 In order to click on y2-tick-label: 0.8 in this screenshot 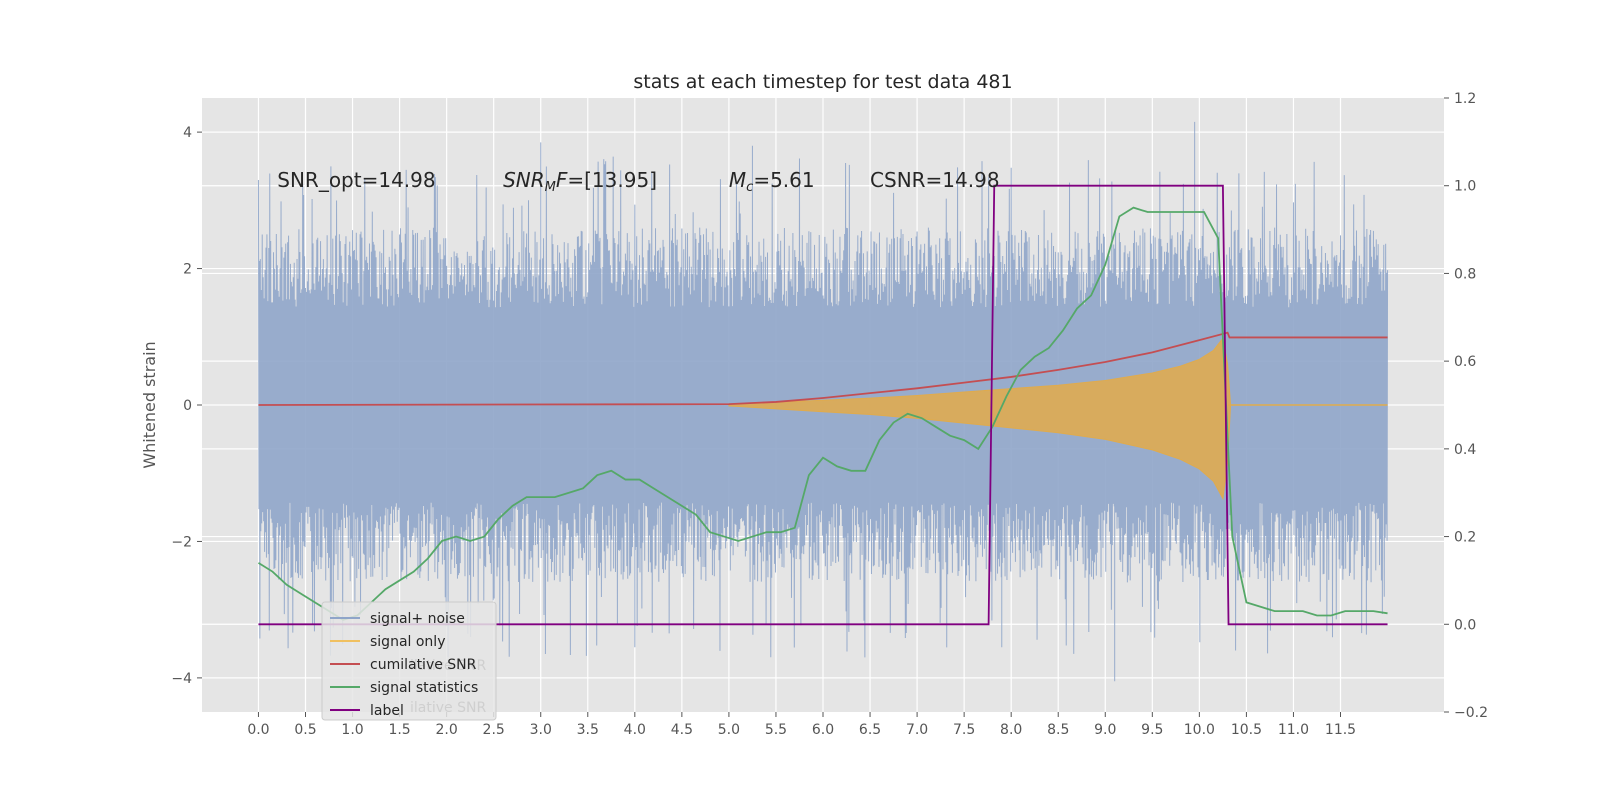, I will do `click(1465, 274)`.